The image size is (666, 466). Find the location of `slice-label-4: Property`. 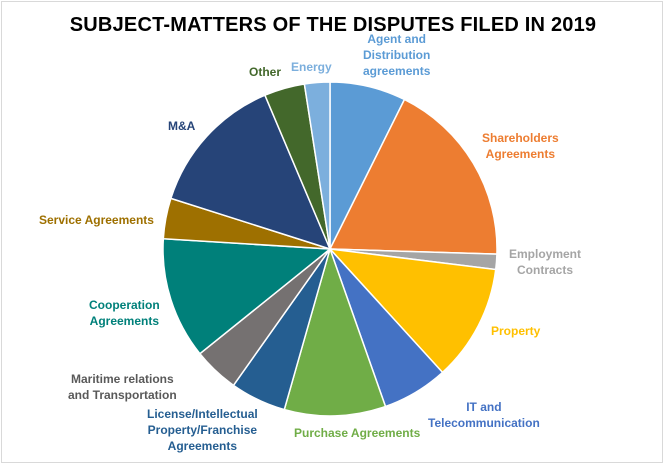

slice-label-4: Property is located at coordinates (515, 331).